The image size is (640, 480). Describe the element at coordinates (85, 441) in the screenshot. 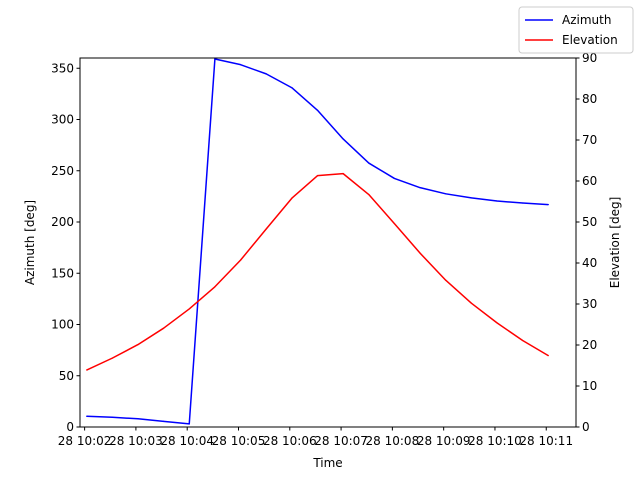

I see `x-tick-label: 28 10:02` at that location.